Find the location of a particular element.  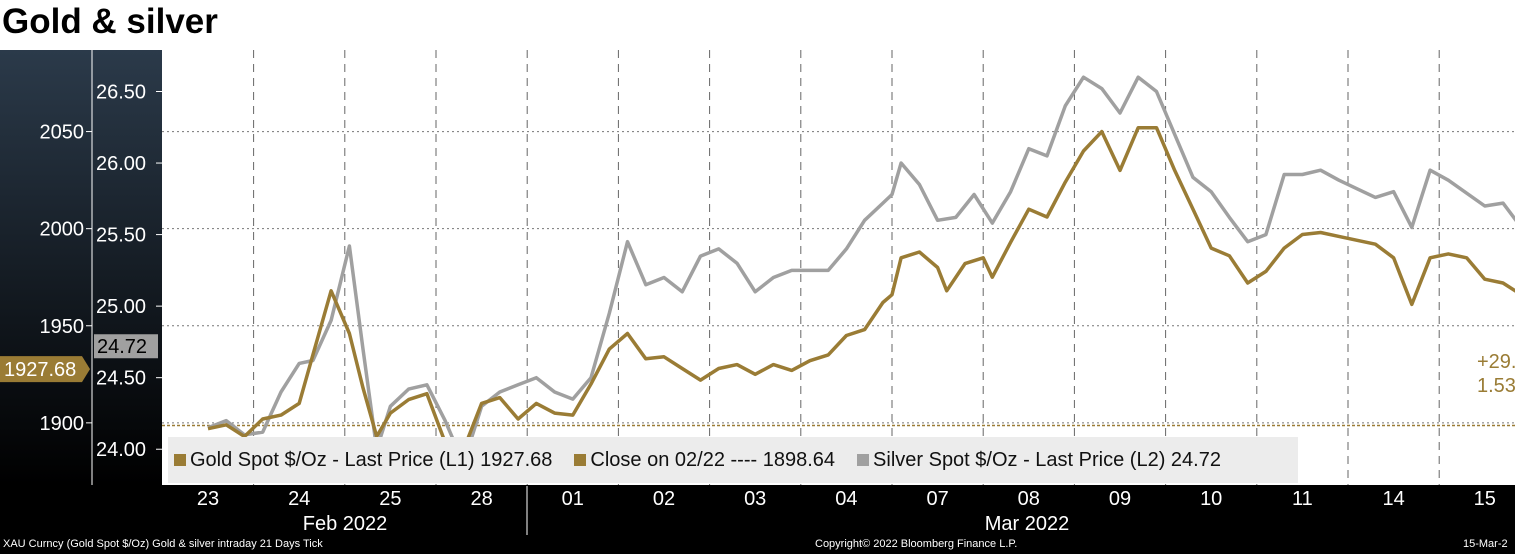

left-axis-tick-label: 2050 is located at coordinates (62, 133).